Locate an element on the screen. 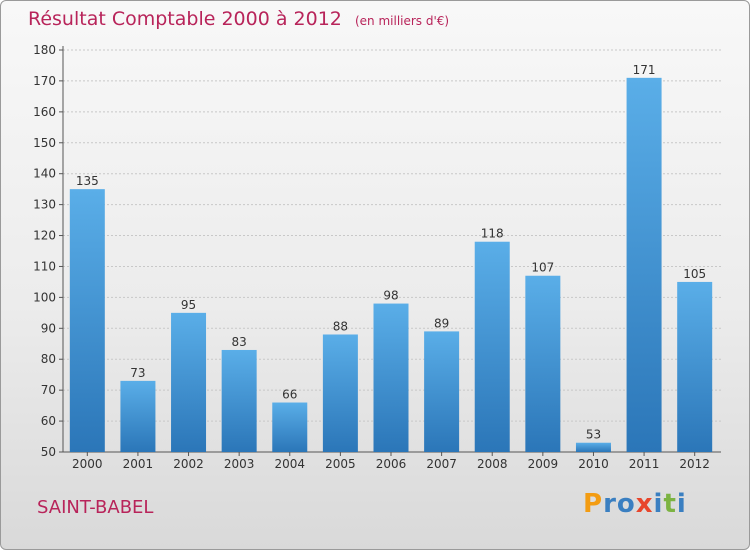  y-tick-label: 170 is located at coordinates (44, 81).